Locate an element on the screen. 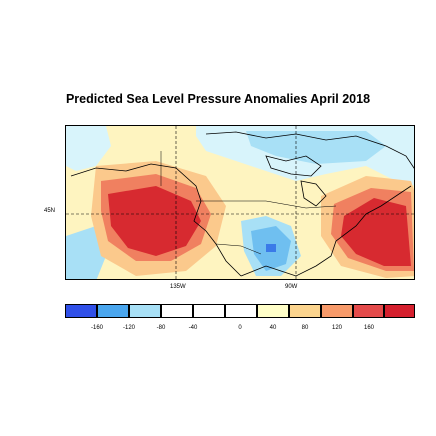  color-legend is located at coordinates (240, 312).